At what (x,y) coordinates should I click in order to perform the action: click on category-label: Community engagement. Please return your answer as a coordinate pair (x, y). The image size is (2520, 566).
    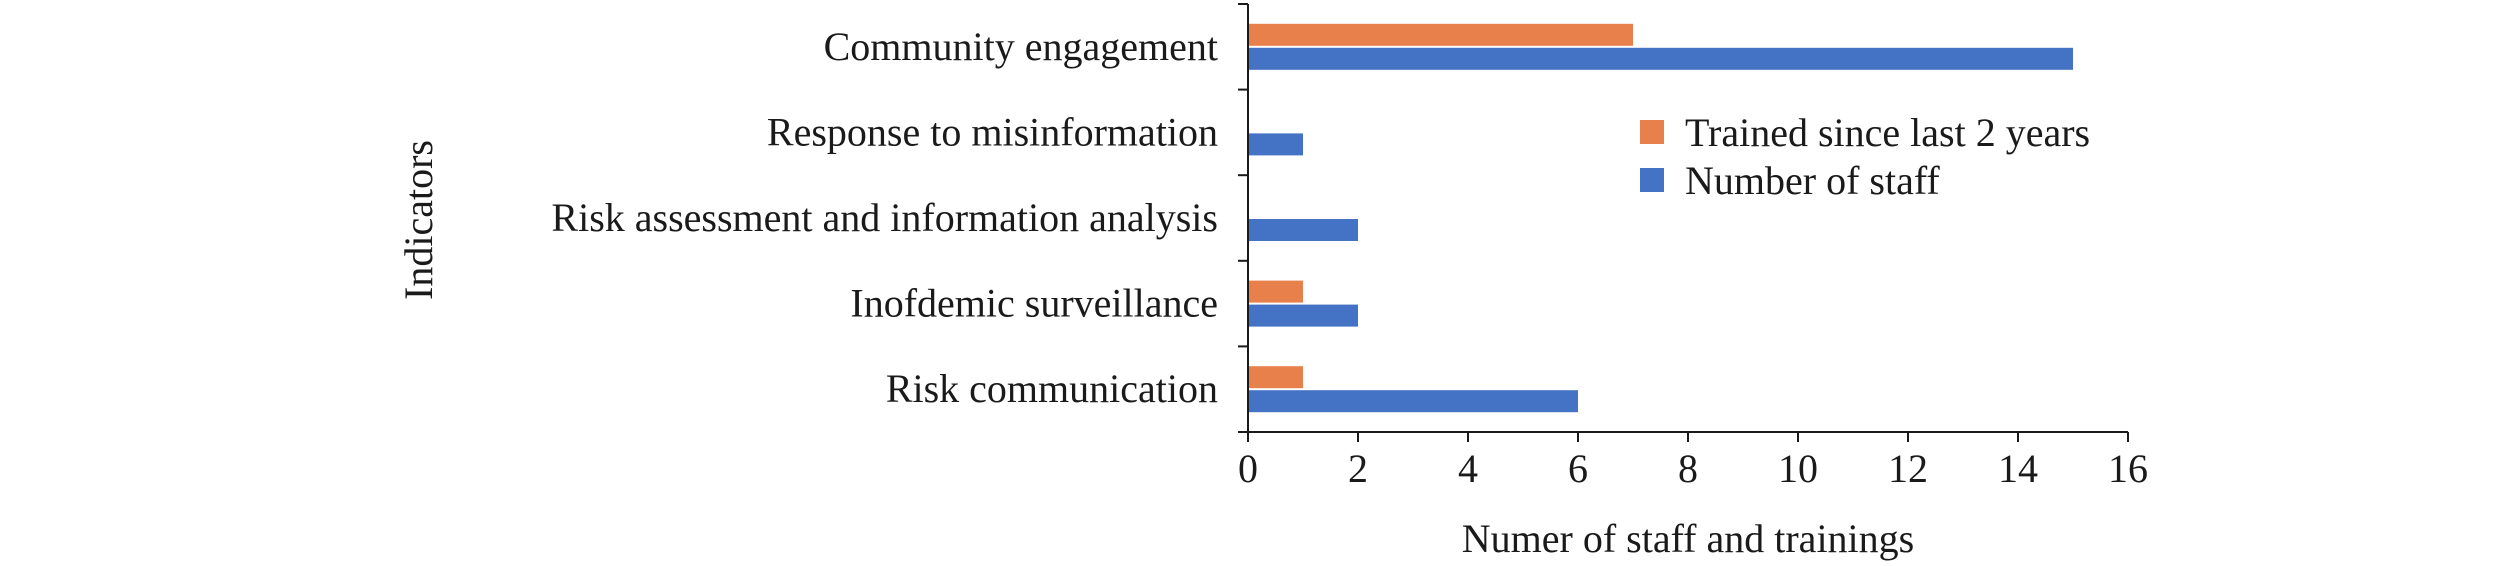
    Looking at the image, I should click on (1021, 46).